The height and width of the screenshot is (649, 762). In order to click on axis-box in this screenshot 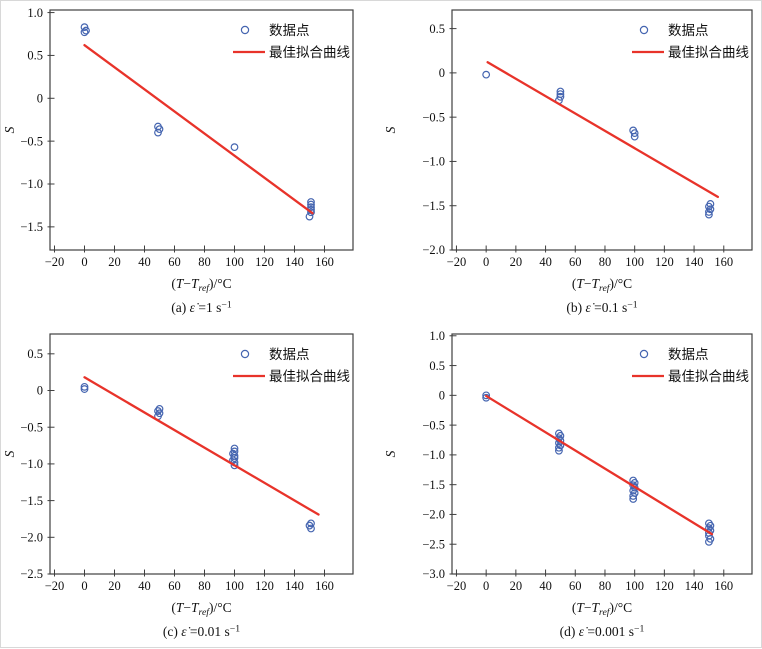, I will do `click(201, 454)`.